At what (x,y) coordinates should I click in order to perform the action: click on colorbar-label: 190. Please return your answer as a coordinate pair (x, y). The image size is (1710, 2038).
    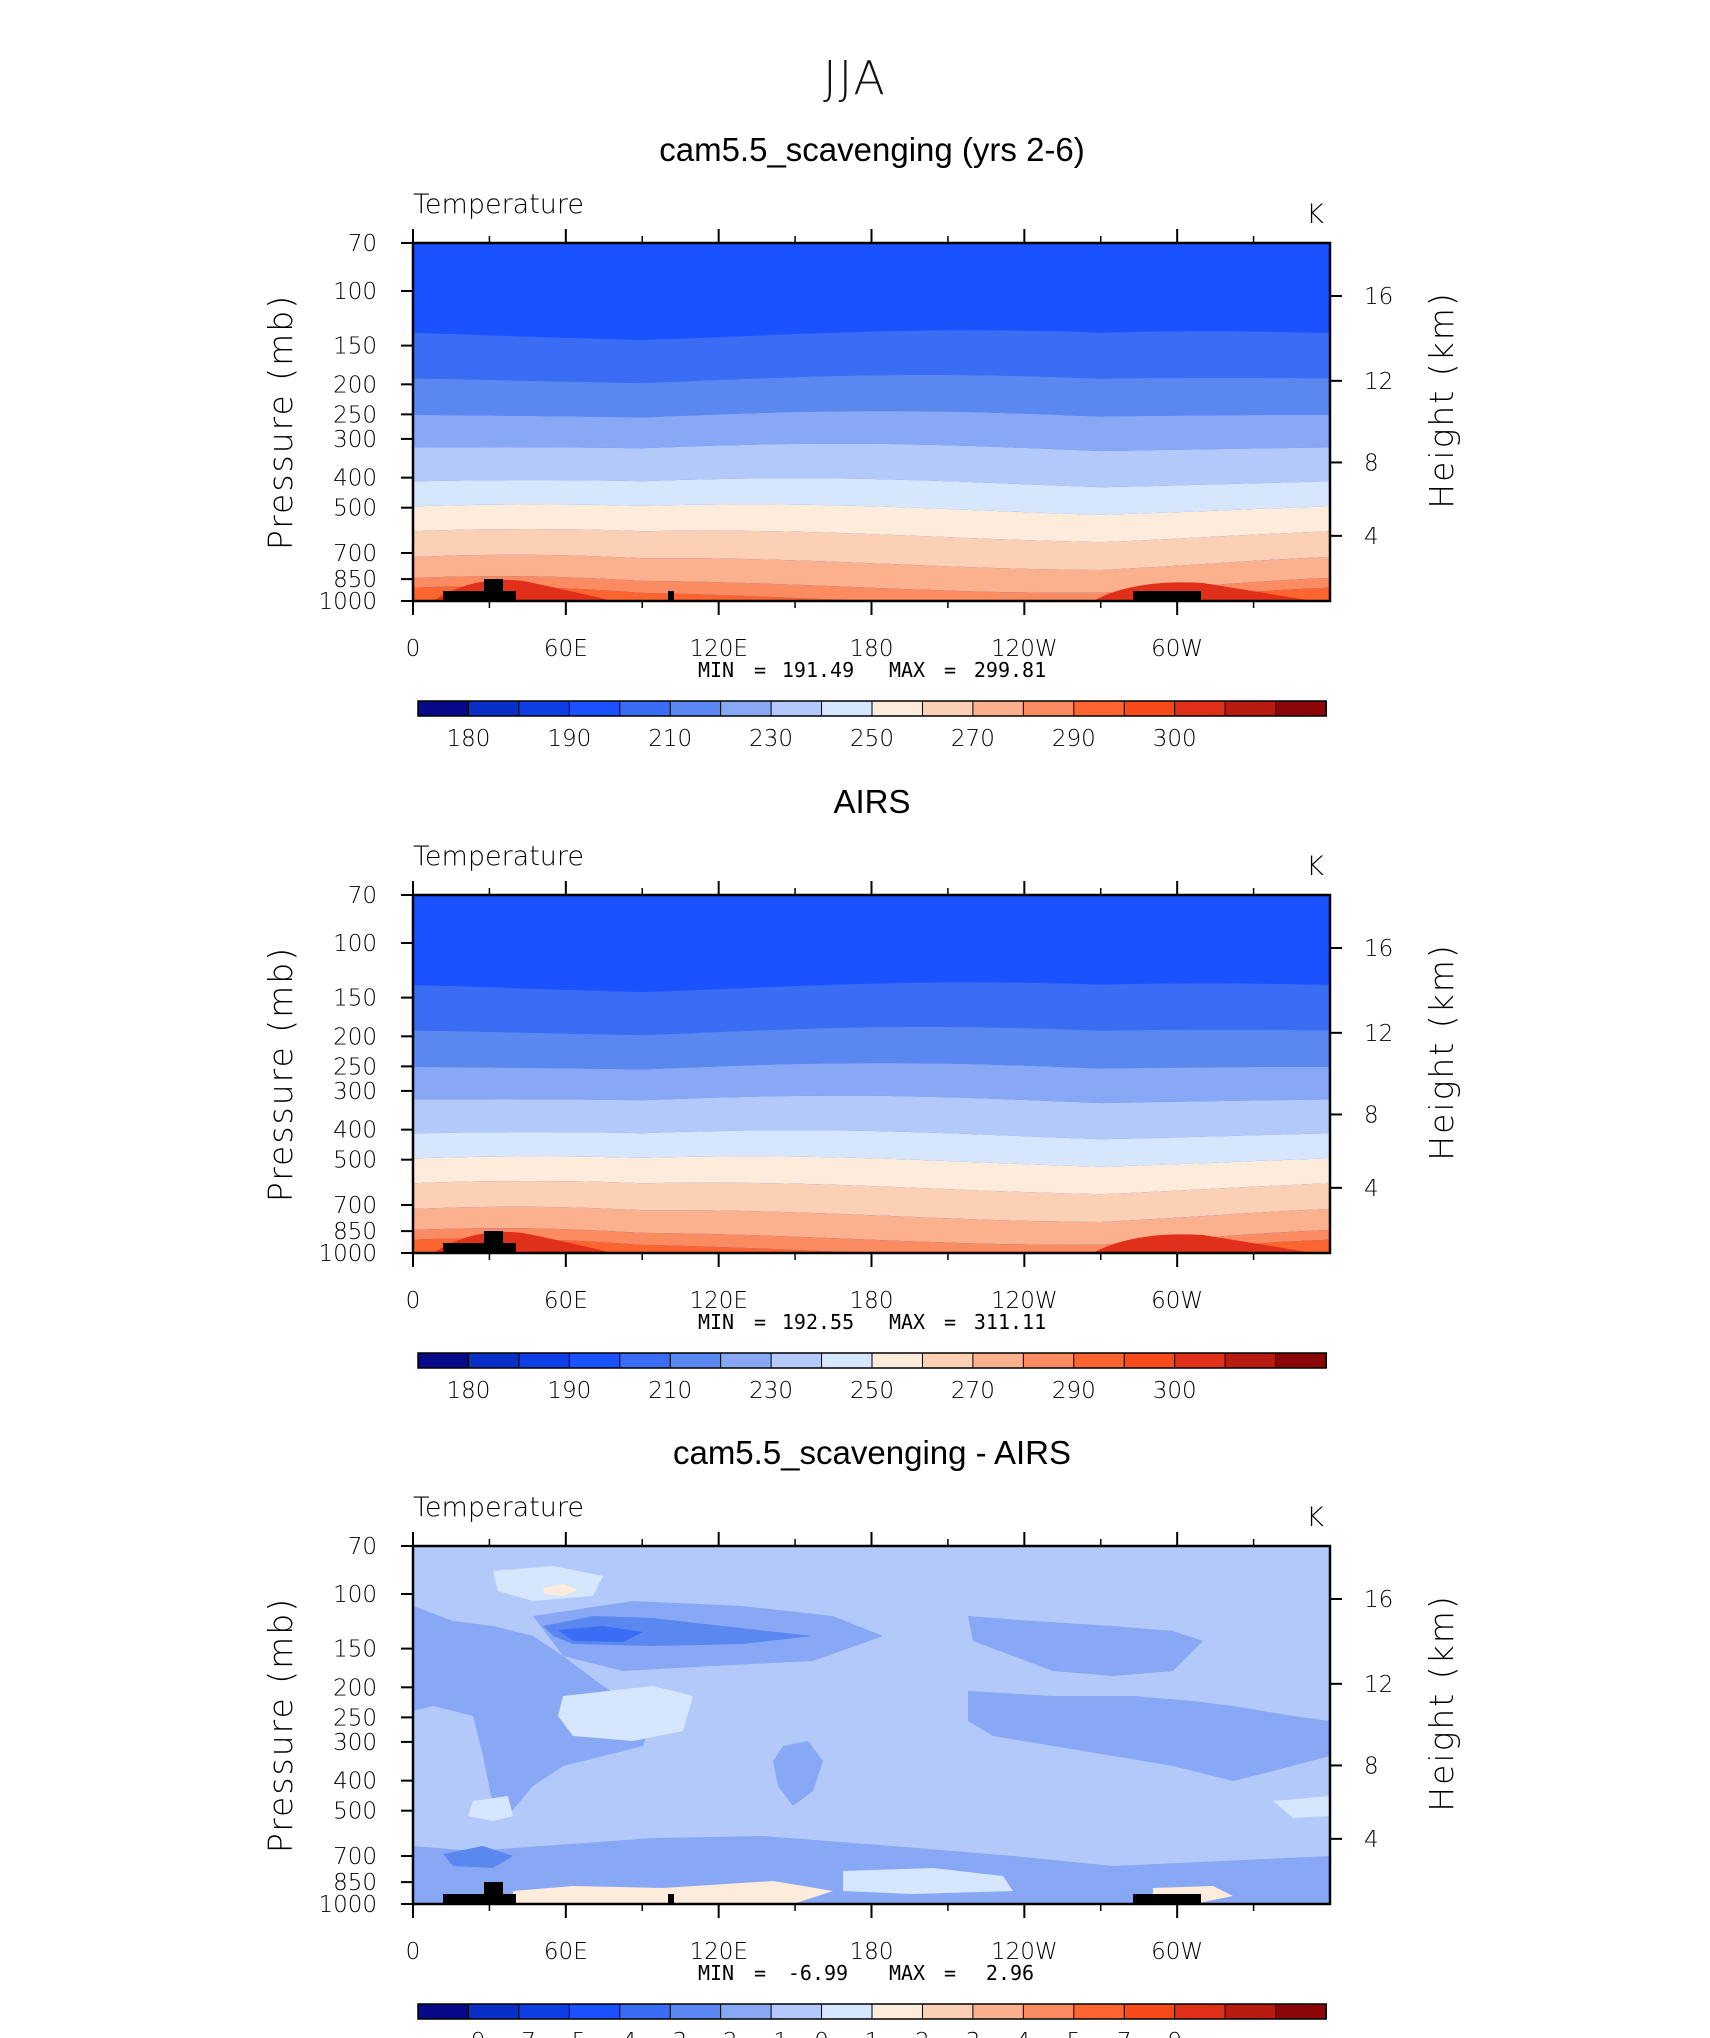
    Looking at the image, I should click on (569, 739).